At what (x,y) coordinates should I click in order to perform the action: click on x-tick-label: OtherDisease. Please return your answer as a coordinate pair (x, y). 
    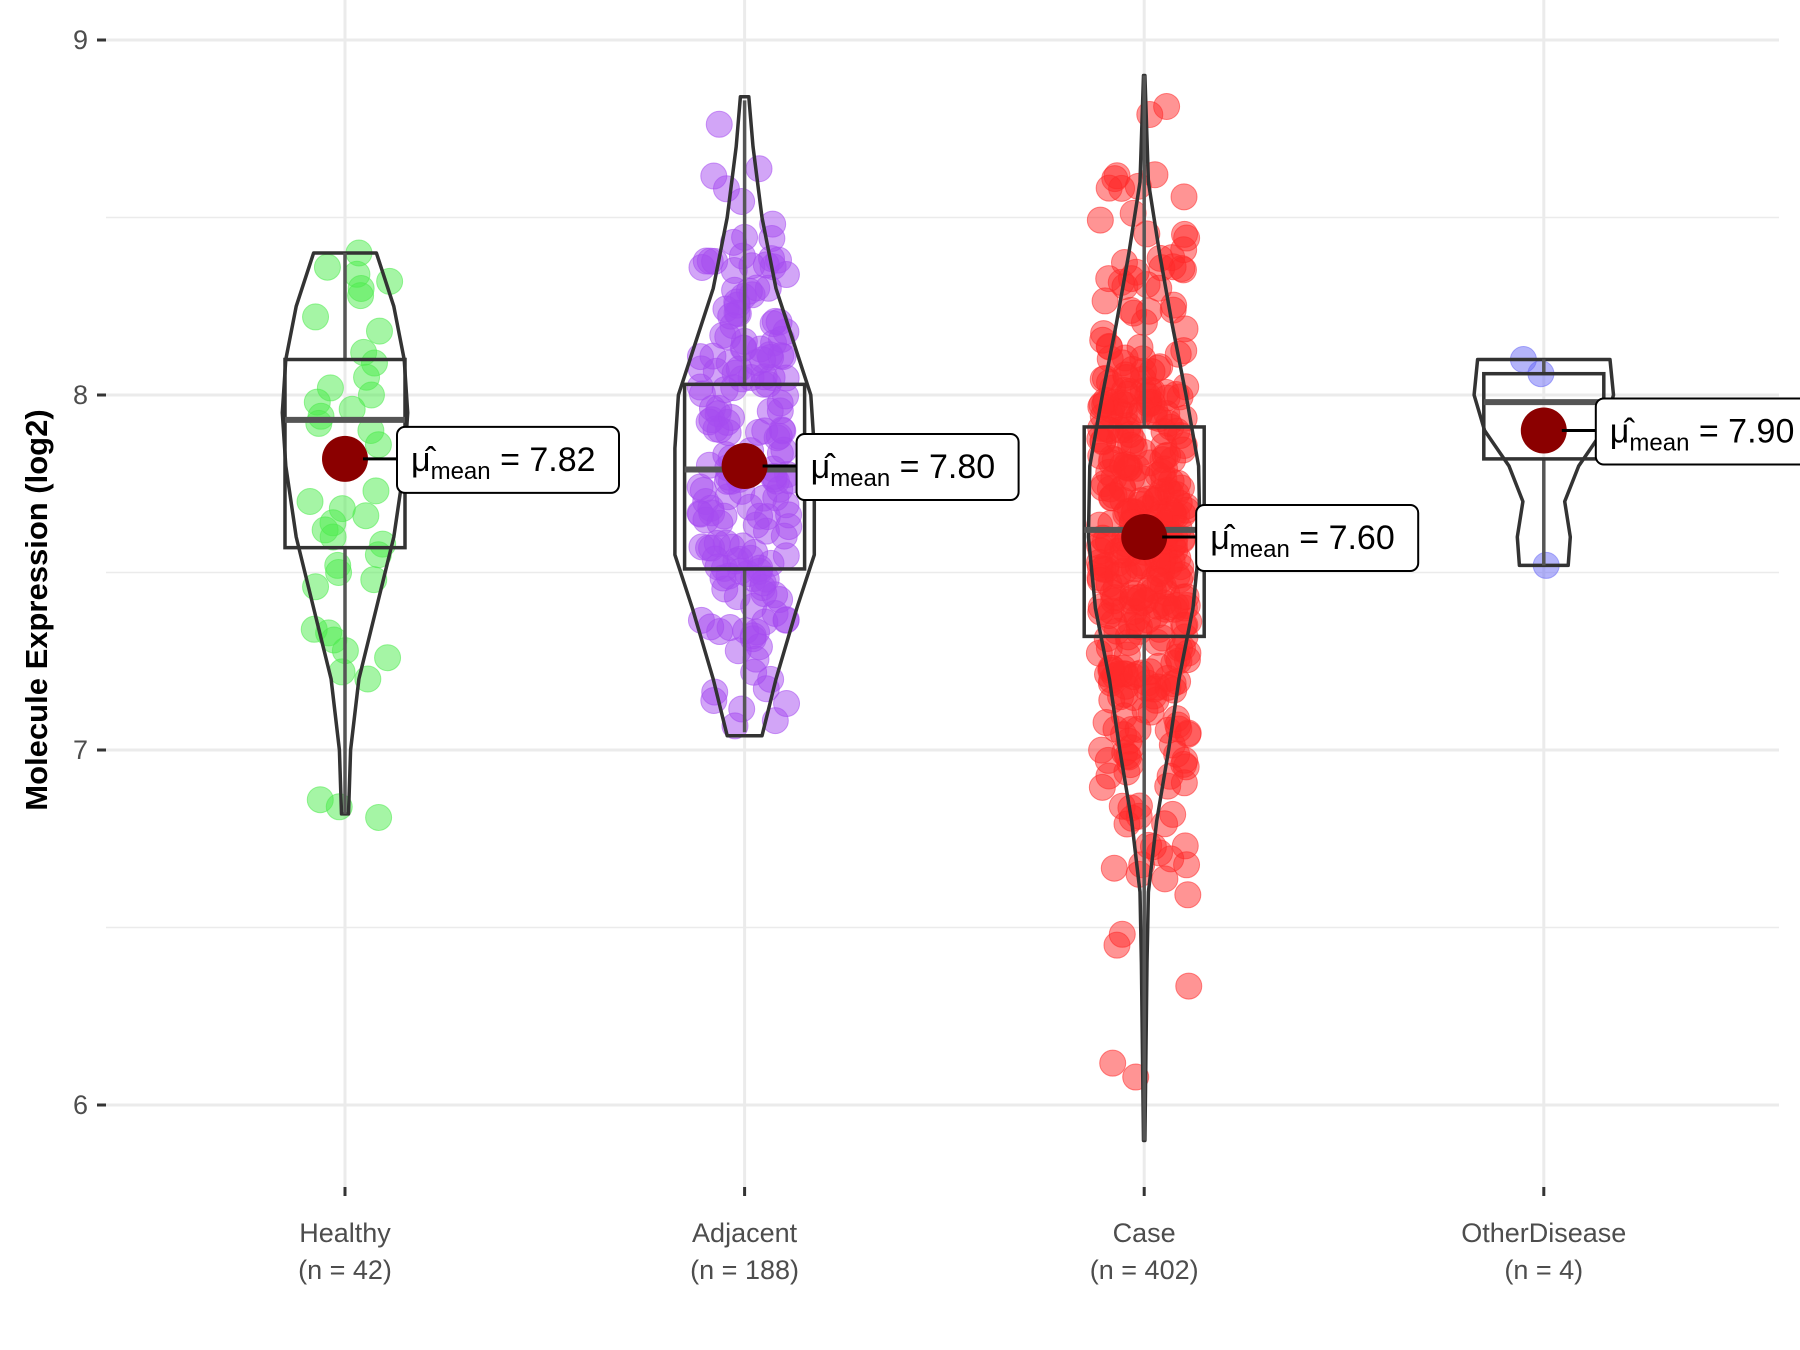
    Looking at the image, I should click on (1543, 1233).